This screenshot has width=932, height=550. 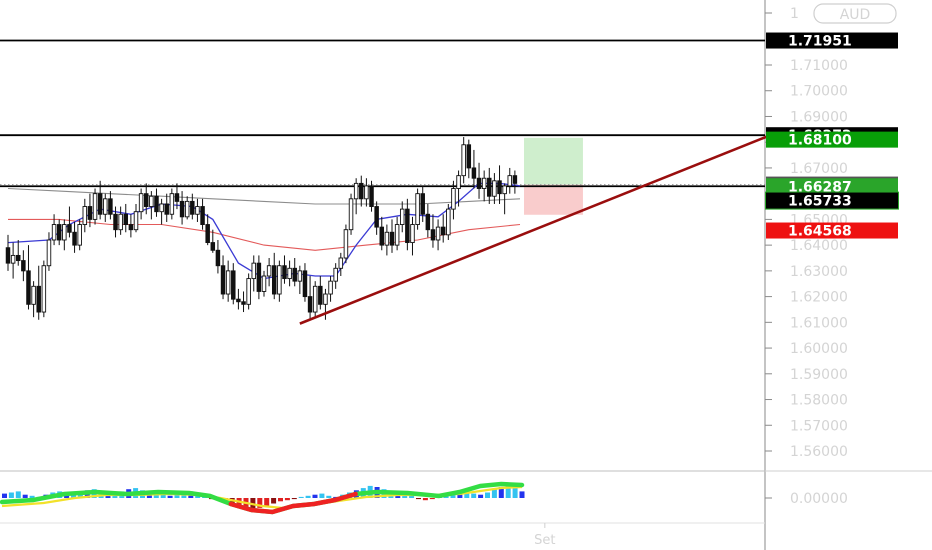 I want to click on support-tag-box, so click(x=832, y=200).